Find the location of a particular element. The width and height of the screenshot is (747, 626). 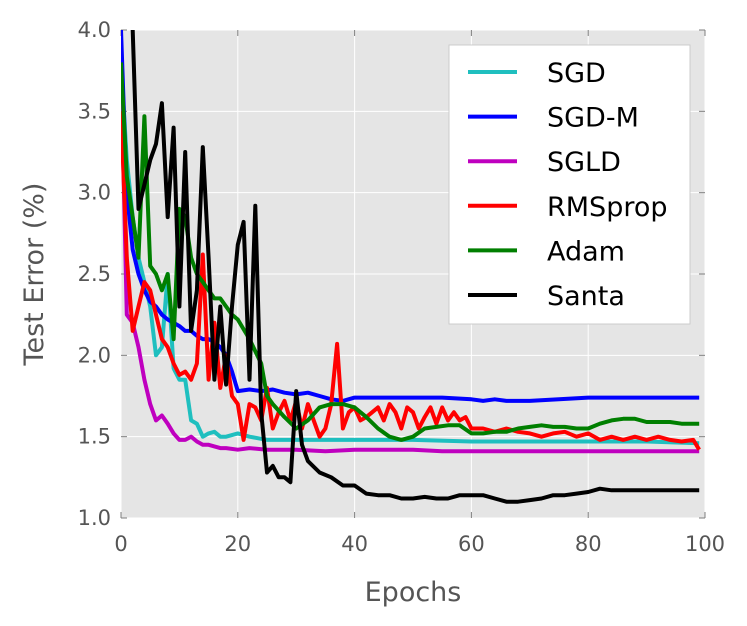

legend-label: RMSprop is located at coordinates (607, 207).